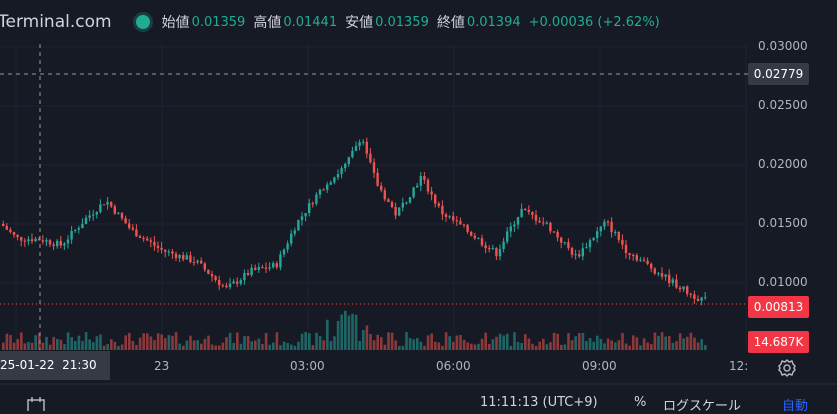 This screenshot has height=414, width=837. I want to click on auto-scale-toggle: 自動, so click(795, 406).